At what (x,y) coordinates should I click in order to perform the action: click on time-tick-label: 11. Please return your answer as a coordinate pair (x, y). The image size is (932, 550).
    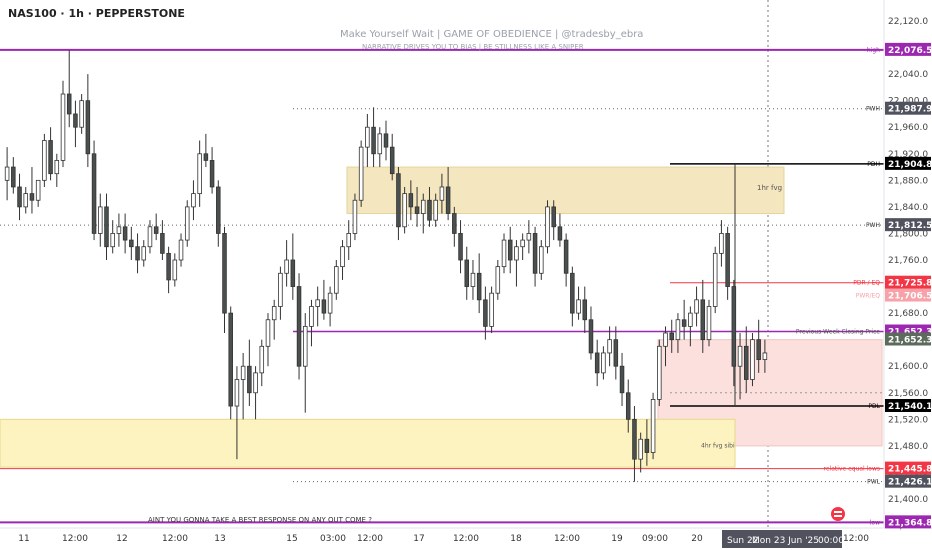
    Looking at the image, I should click on (23, 539).